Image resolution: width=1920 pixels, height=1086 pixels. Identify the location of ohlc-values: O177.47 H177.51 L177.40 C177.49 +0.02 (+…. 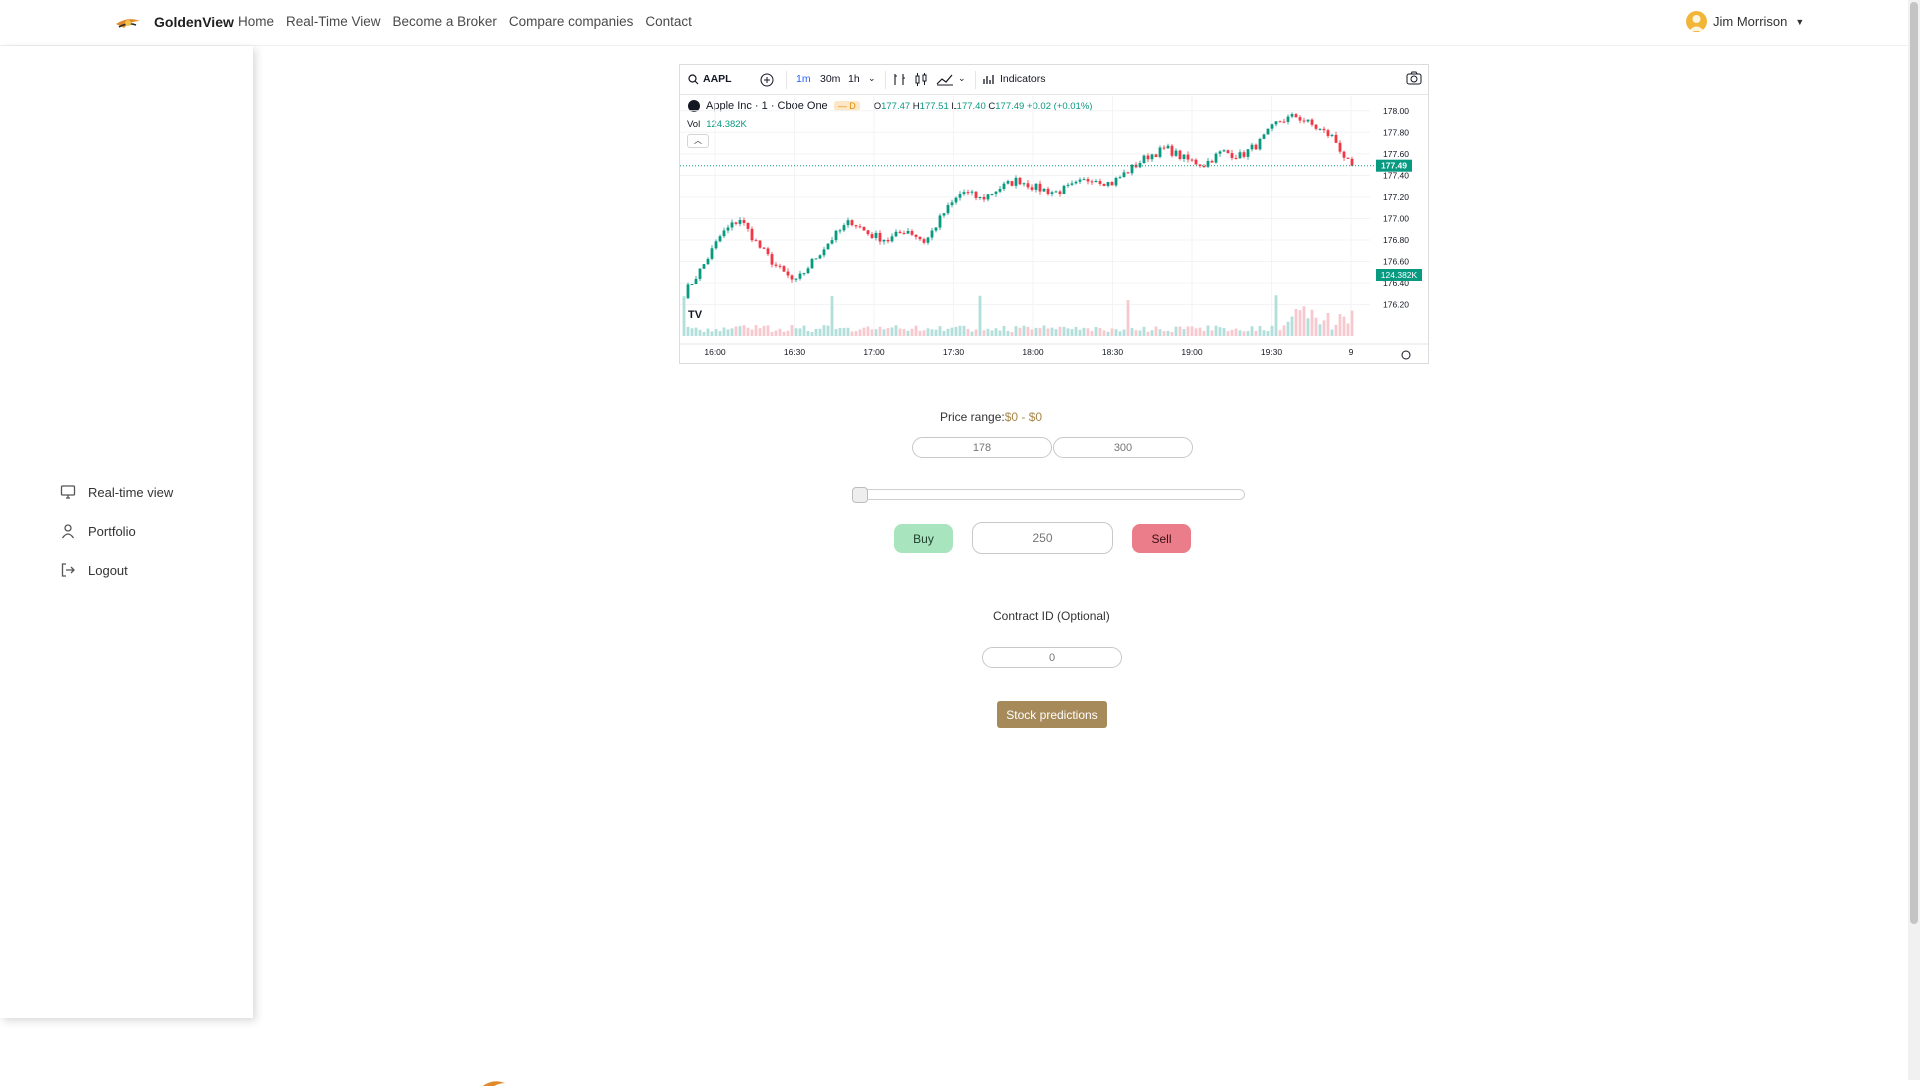
(983, 106).